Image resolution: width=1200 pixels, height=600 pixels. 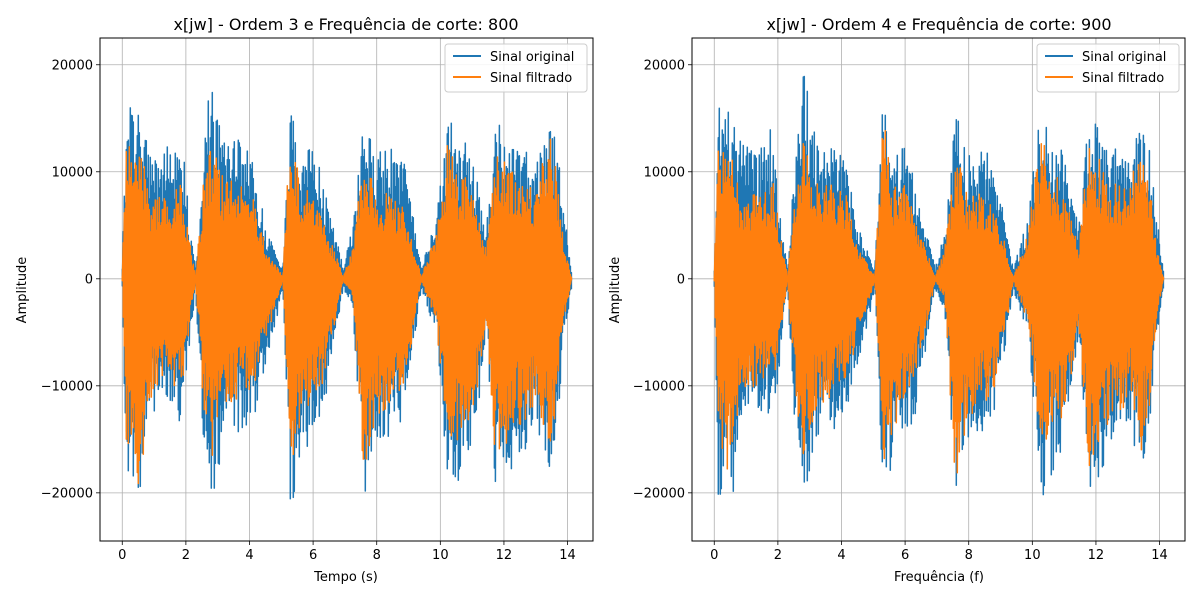 What do you see at coordinates (345, 577) in the screenshot?
I see `x-axis-label: Tempo (s)` at bounding box center [345, 577].